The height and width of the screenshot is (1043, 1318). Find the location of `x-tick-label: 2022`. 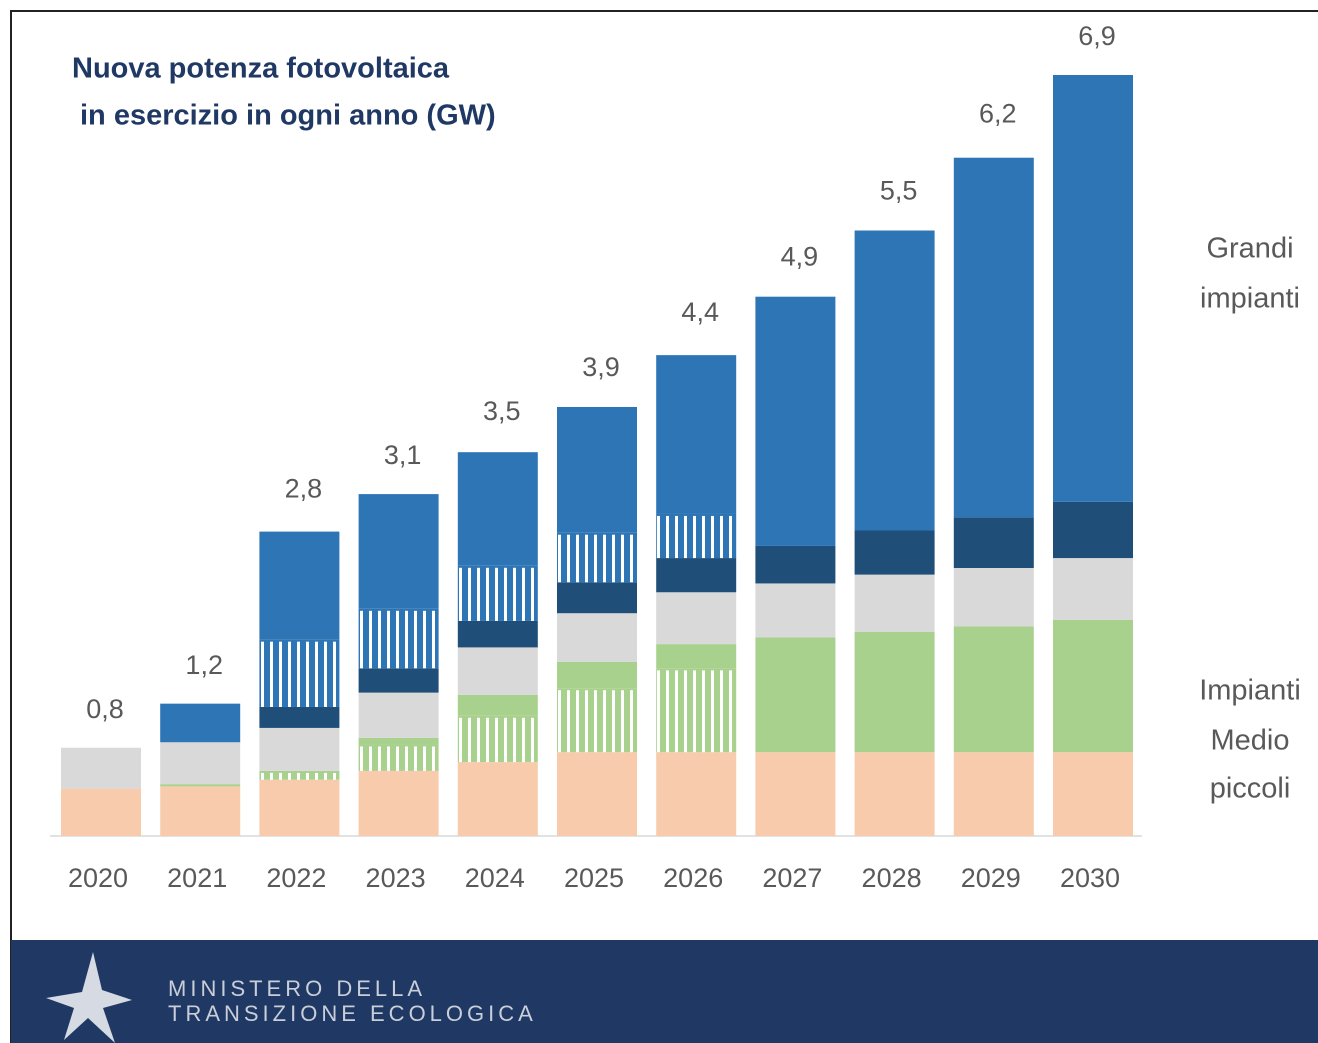

x-tick-label: 2022 is located at coordinates (296, 878).